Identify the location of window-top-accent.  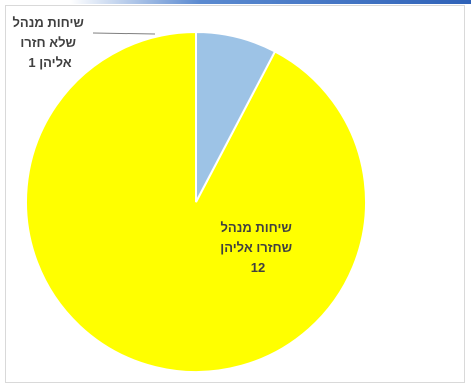
(235, 2).